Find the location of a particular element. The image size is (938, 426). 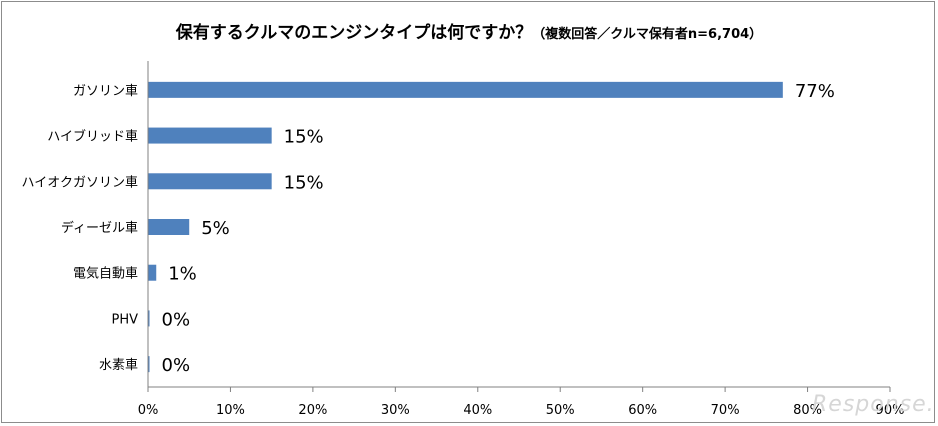

x-tick-label-8: 80% is located at coordinates (807, 410).